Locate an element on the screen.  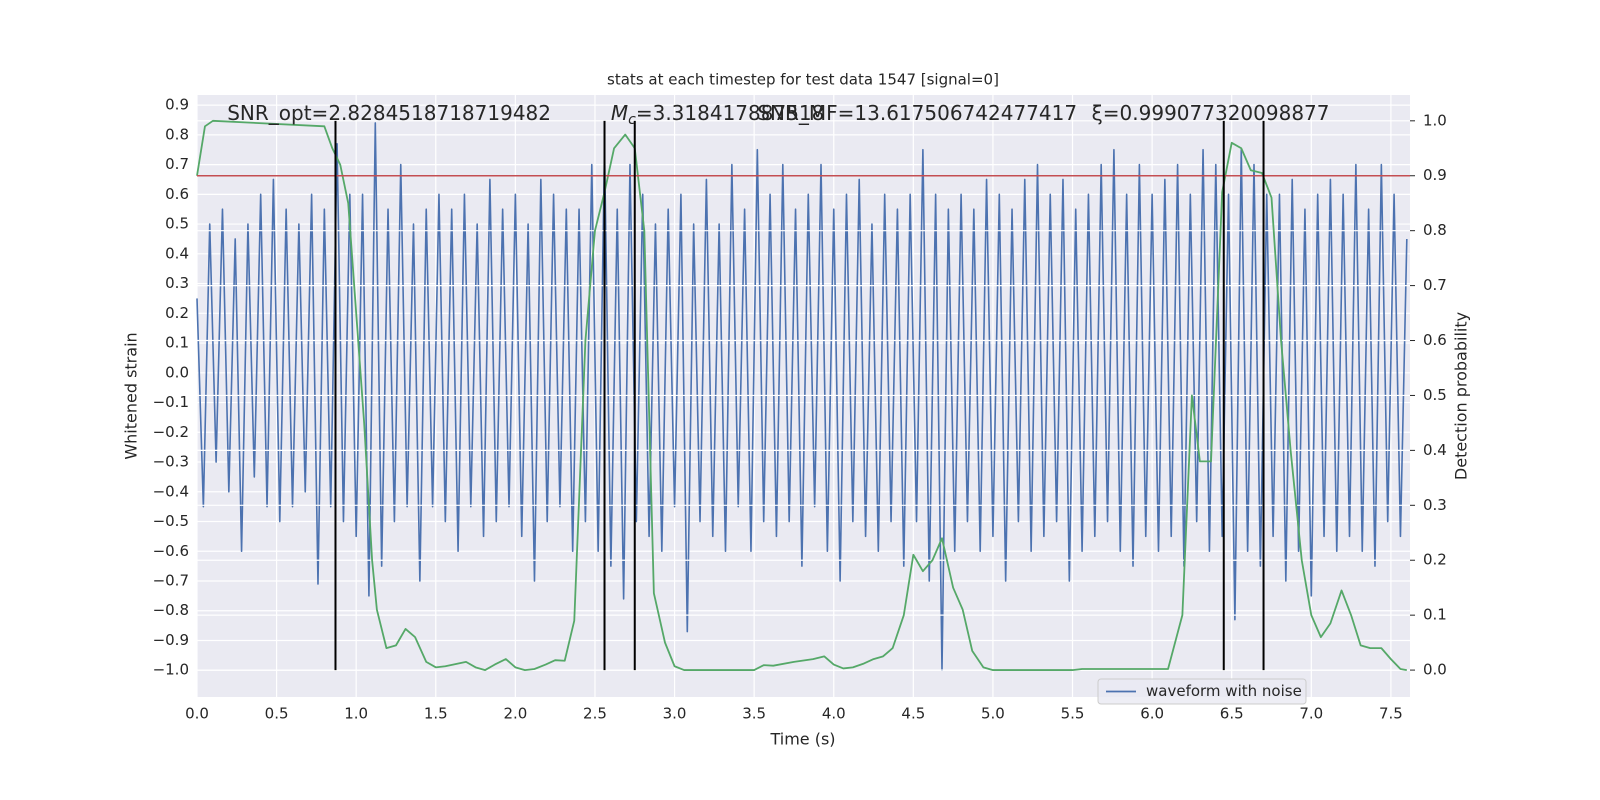
x-tick-label: 4.0 is located at coordinates (834, 714).